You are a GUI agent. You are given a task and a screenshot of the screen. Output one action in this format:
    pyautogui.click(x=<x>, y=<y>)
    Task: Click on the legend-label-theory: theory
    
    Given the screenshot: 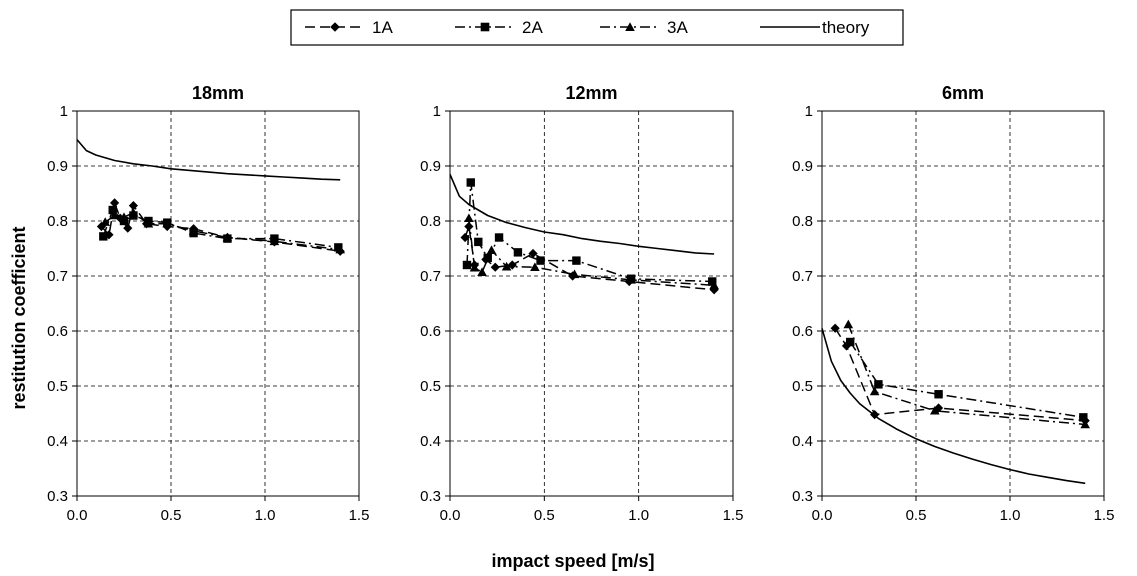 What is the action you would take?
    pyautogui.click(x=846, y=27)
    